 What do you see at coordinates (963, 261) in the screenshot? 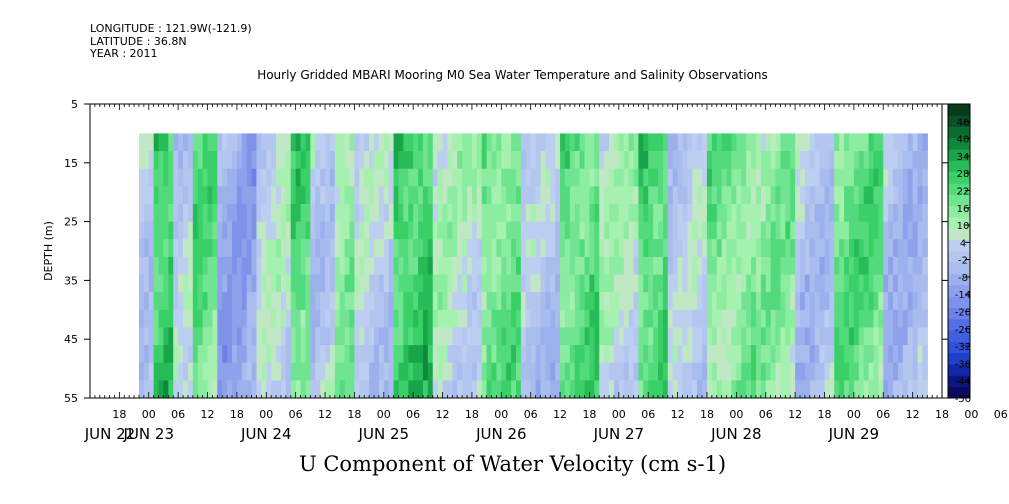
I see `colorbar-tick-label-8: -2` at bounding box center [963, 261].